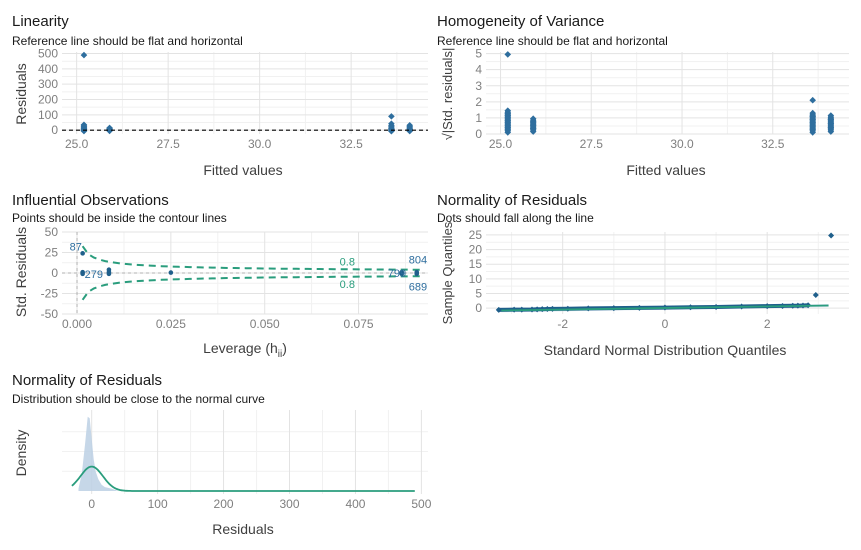 This screenshot has width=861, height=550. Describe the element at coordinates (476, 250) in the screenshot. I see `y-tick-label: 20` at that location.